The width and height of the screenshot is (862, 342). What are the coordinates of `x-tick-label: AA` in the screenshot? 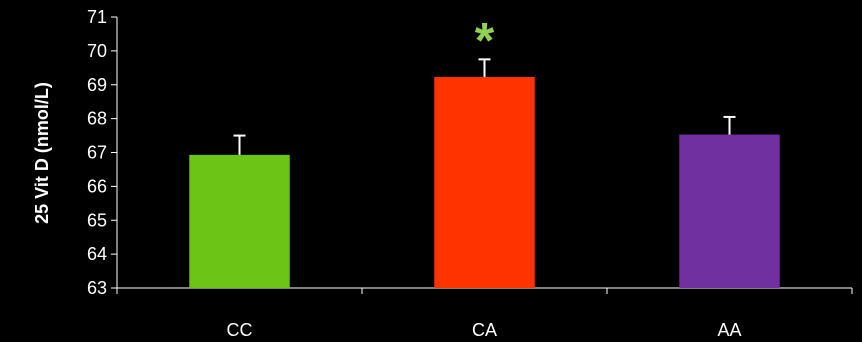 It's located at (729, 330).